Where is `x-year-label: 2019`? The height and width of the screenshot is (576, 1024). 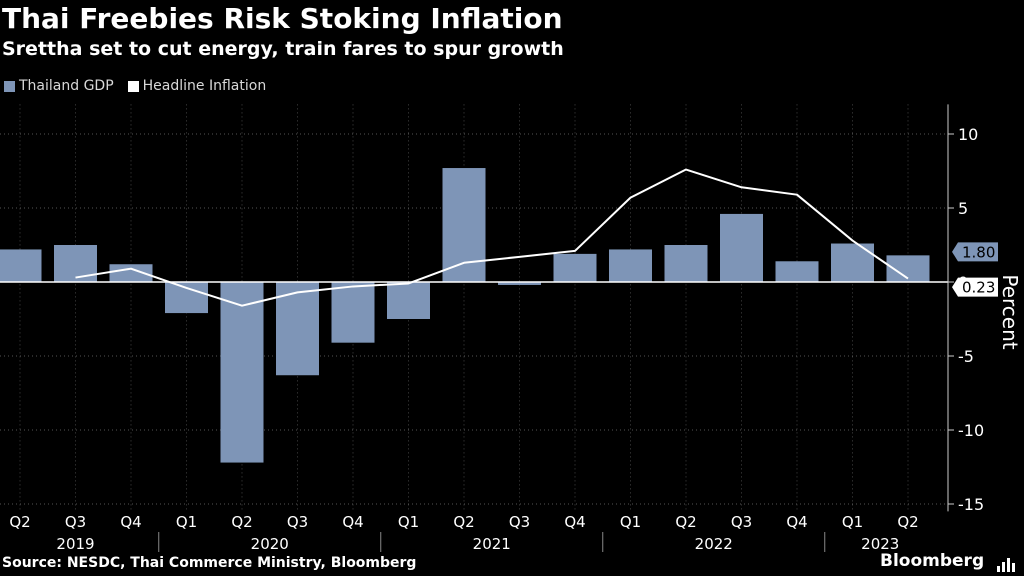
x-year-label: 2019 is located at coordinates (75, 544).